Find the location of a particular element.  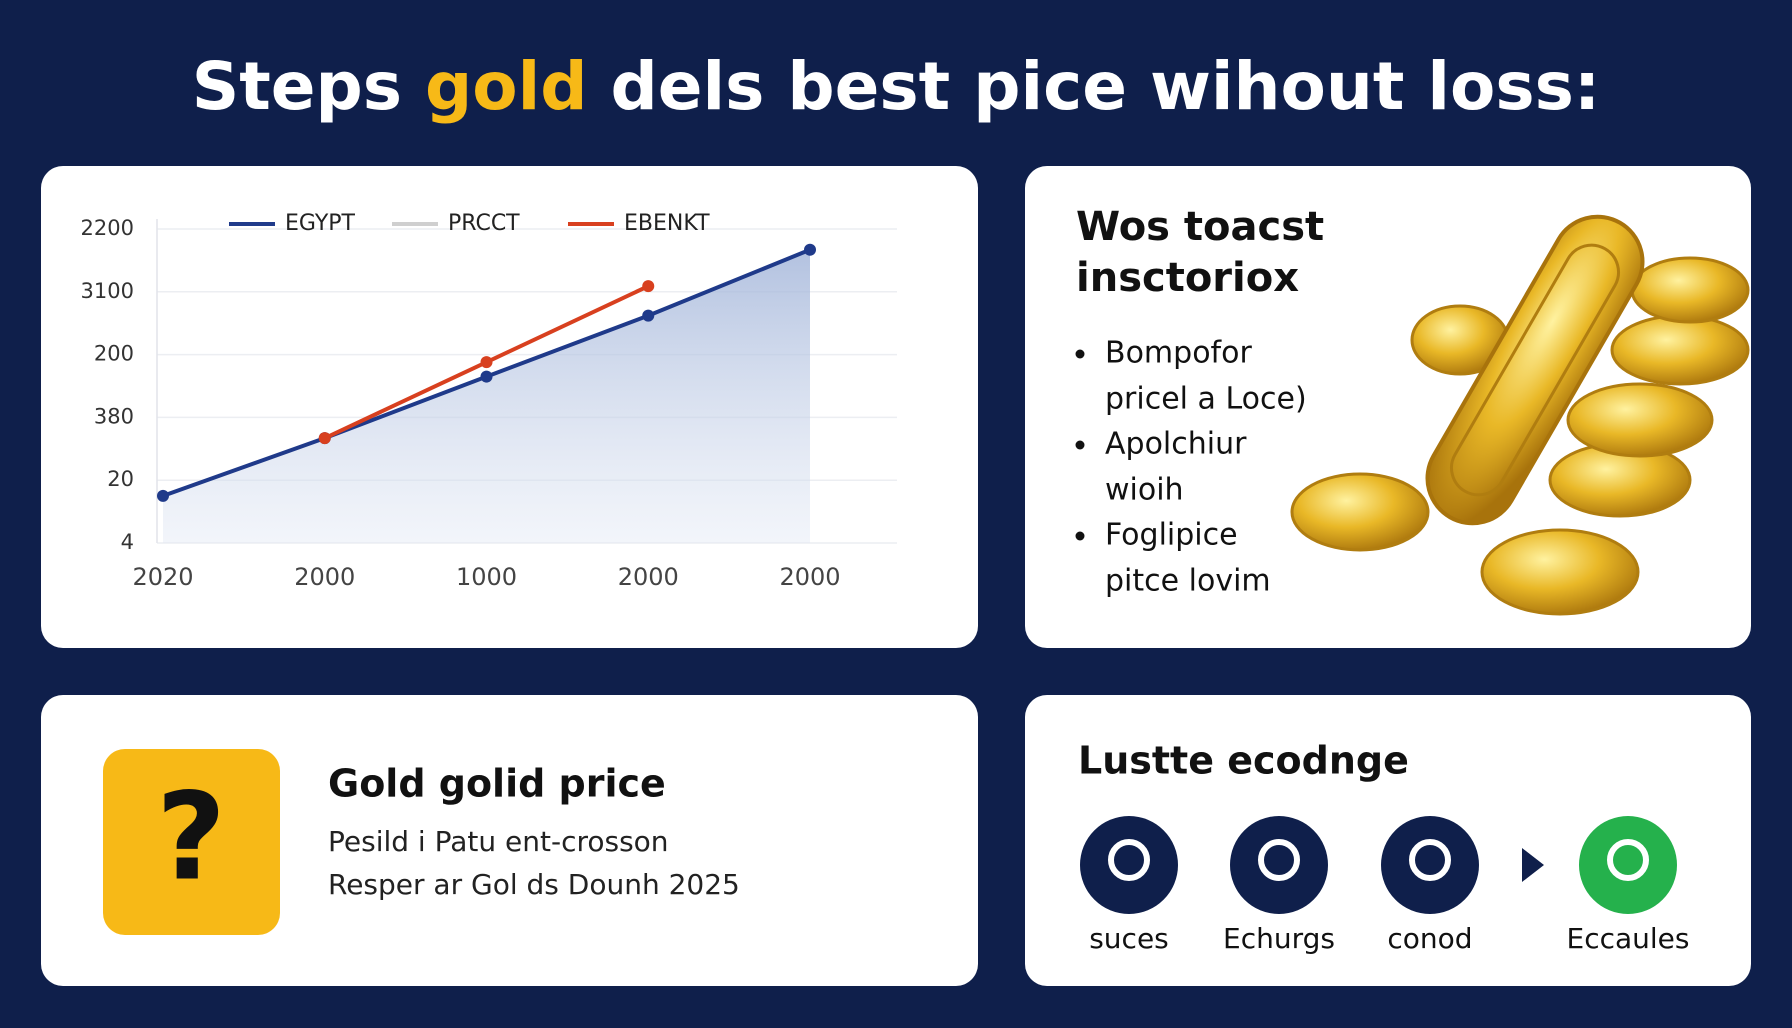

x-tick-label: 2020 is located at coordinates (162, 577).